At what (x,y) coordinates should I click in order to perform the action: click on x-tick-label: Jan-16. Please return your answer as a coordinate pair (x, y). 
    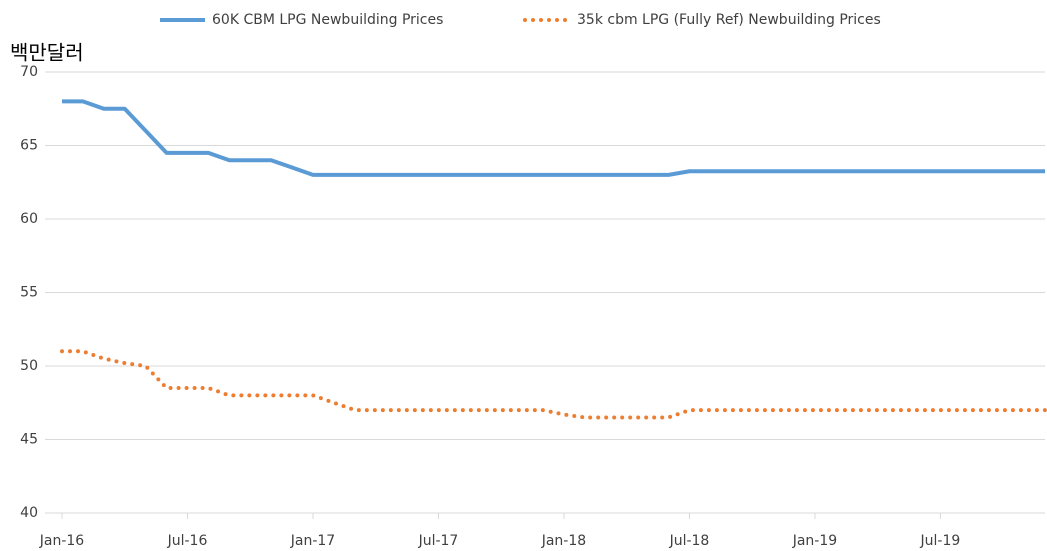
    Looking at the image, I should click on (62, 541).